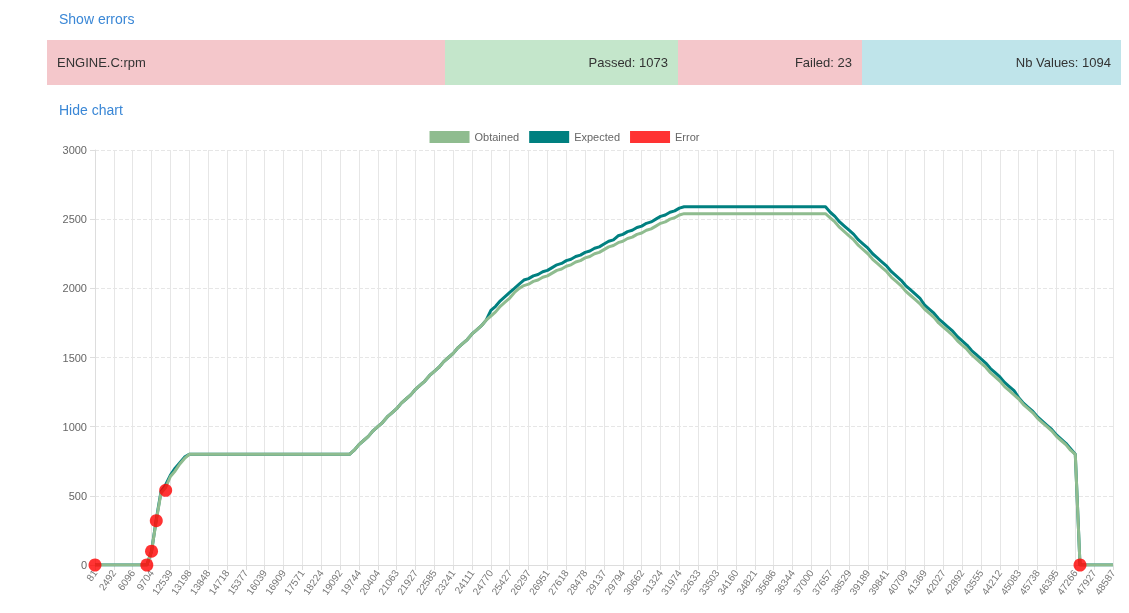 The height and width of the screenshot is (613, 1129). What do you see at coordinates (83, 565) in the screenshot?
I see `y-tick-label: 0` at bounding box center [83, 565].